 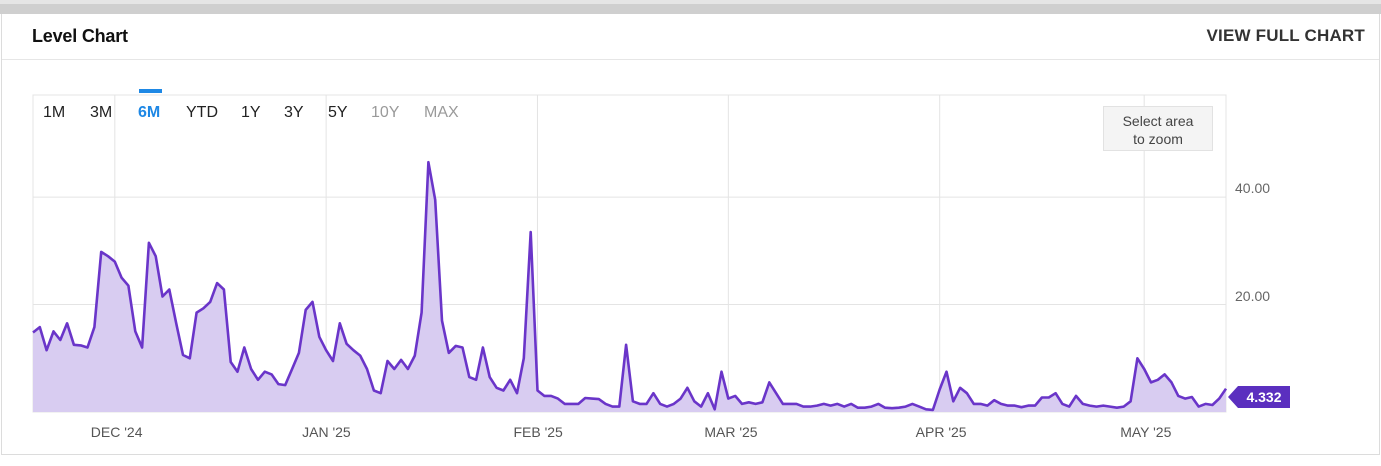 What do you see at coordinates (1285, 35) in the screenshot?
I see `view-full-chart-link: VIEW FULL CHART` at bounding box center [1285, 35].